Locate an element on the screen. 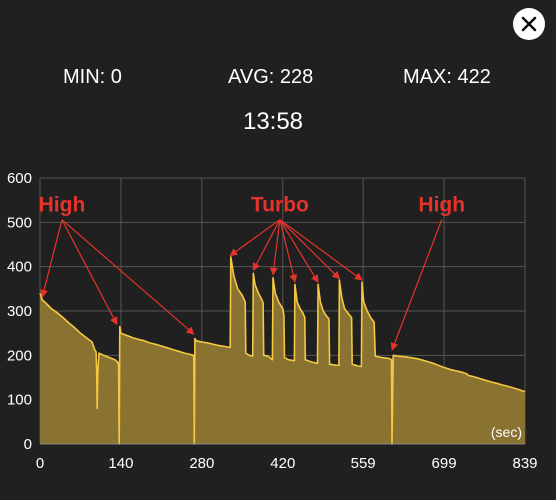 The height and width of the screenshot is (500, 556). y-tick-label: 500 is located at coordinates (19, 222).